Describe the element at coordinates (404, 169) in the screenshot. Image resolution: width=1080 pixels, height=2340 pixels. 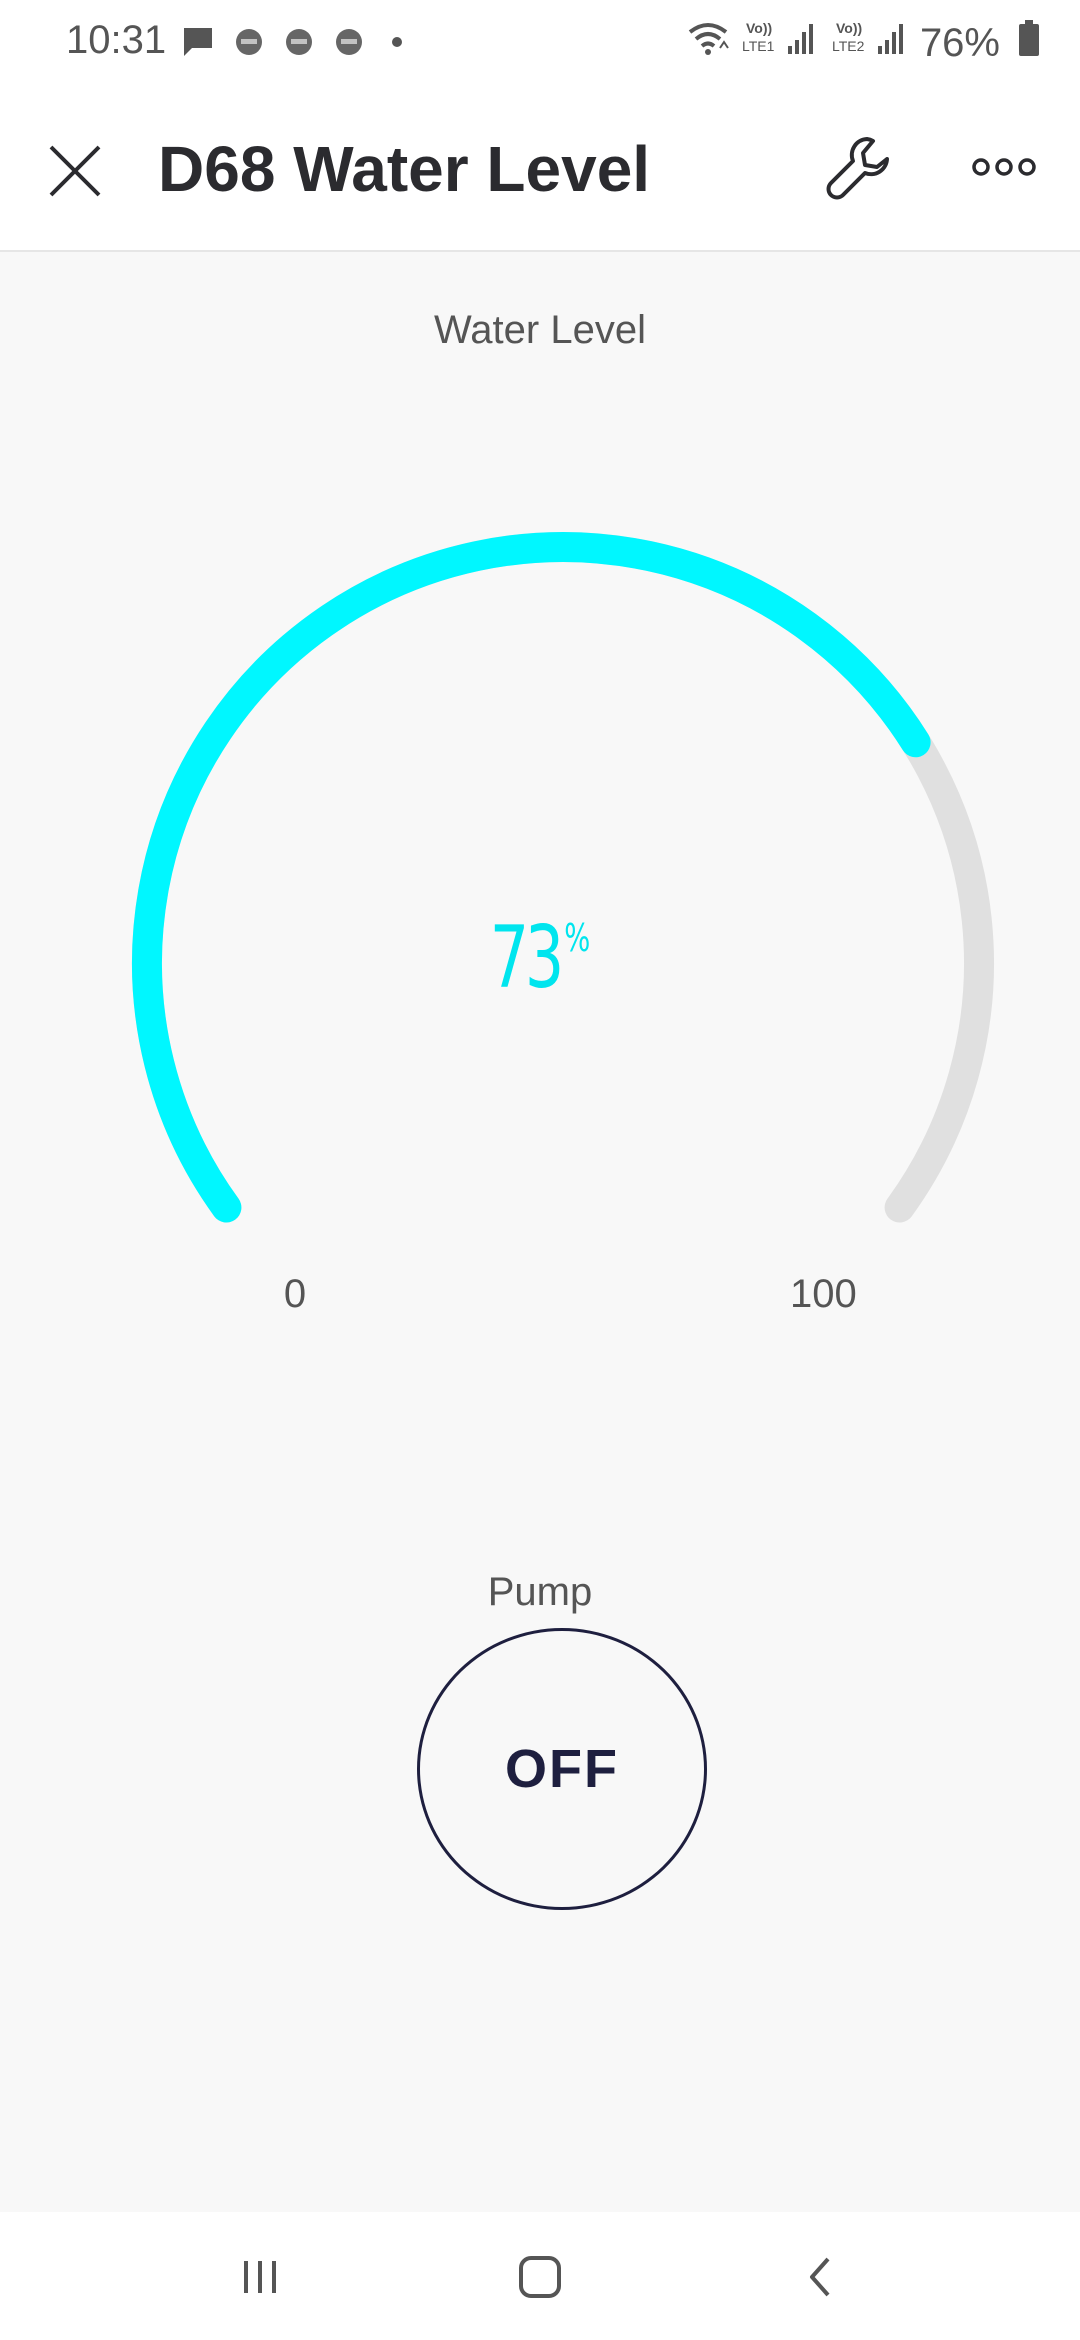
I see `page-title: D68 Water Level` at that location.